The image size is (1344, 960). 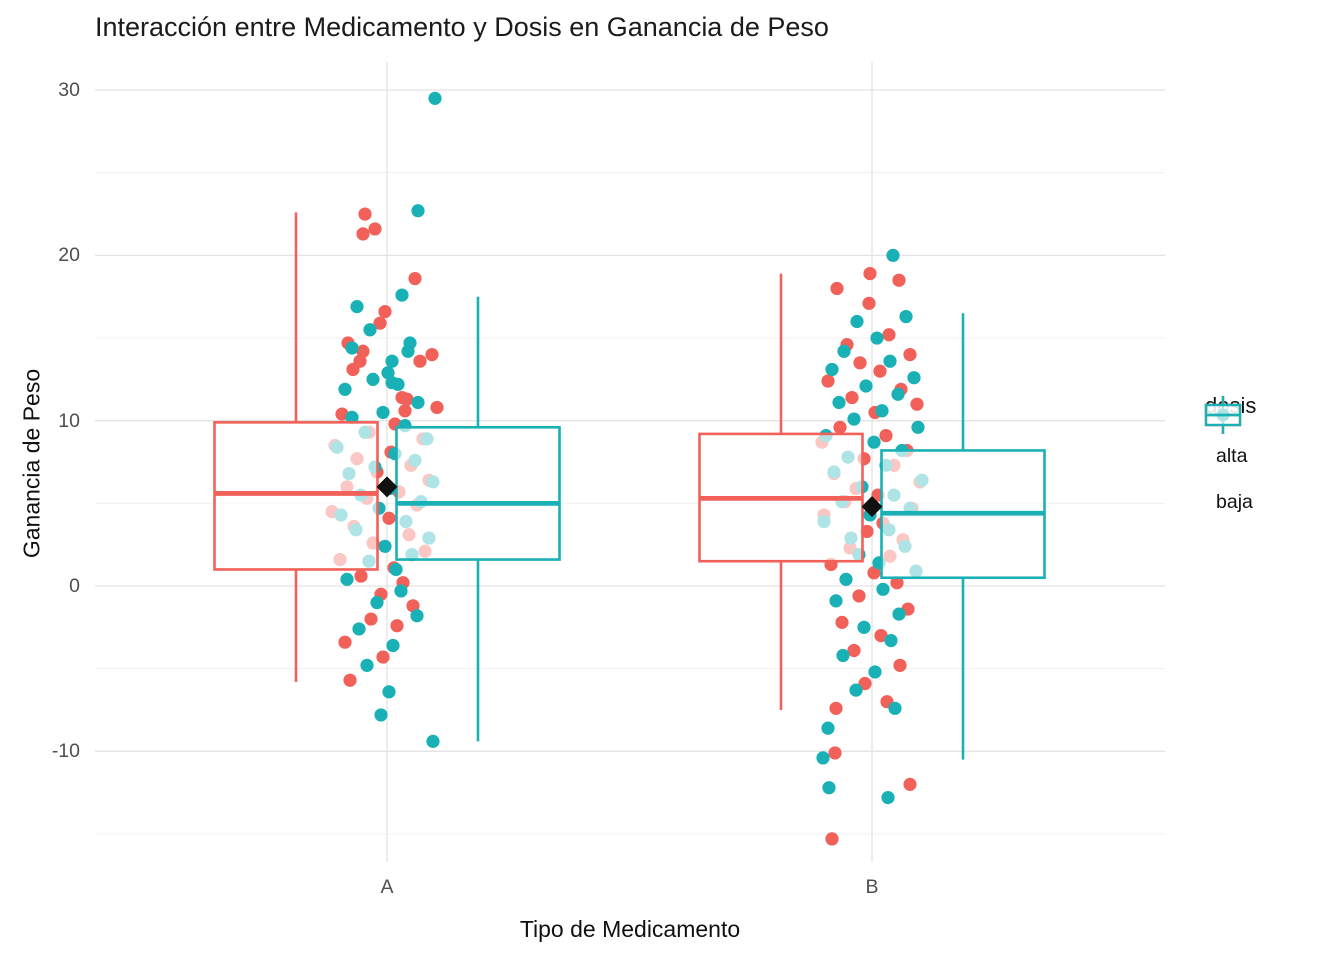 I want to click on y-tick-label: 20, so click(x=69, y=255).